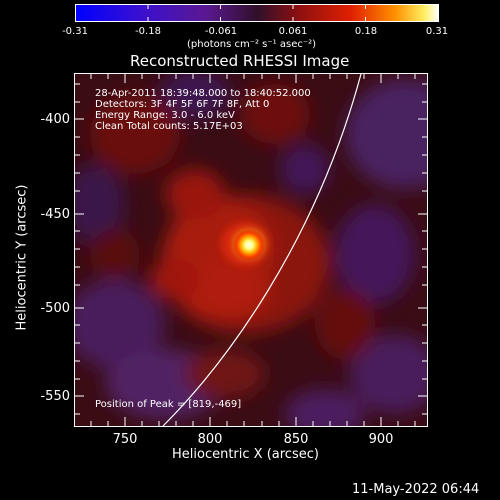  What do you see at coordinates (252, 44) in the screenshot?
I see `colorbar-units: (photons cm⁻² s⁻¹ asec⁻²)` at bounding box center [252, 44].